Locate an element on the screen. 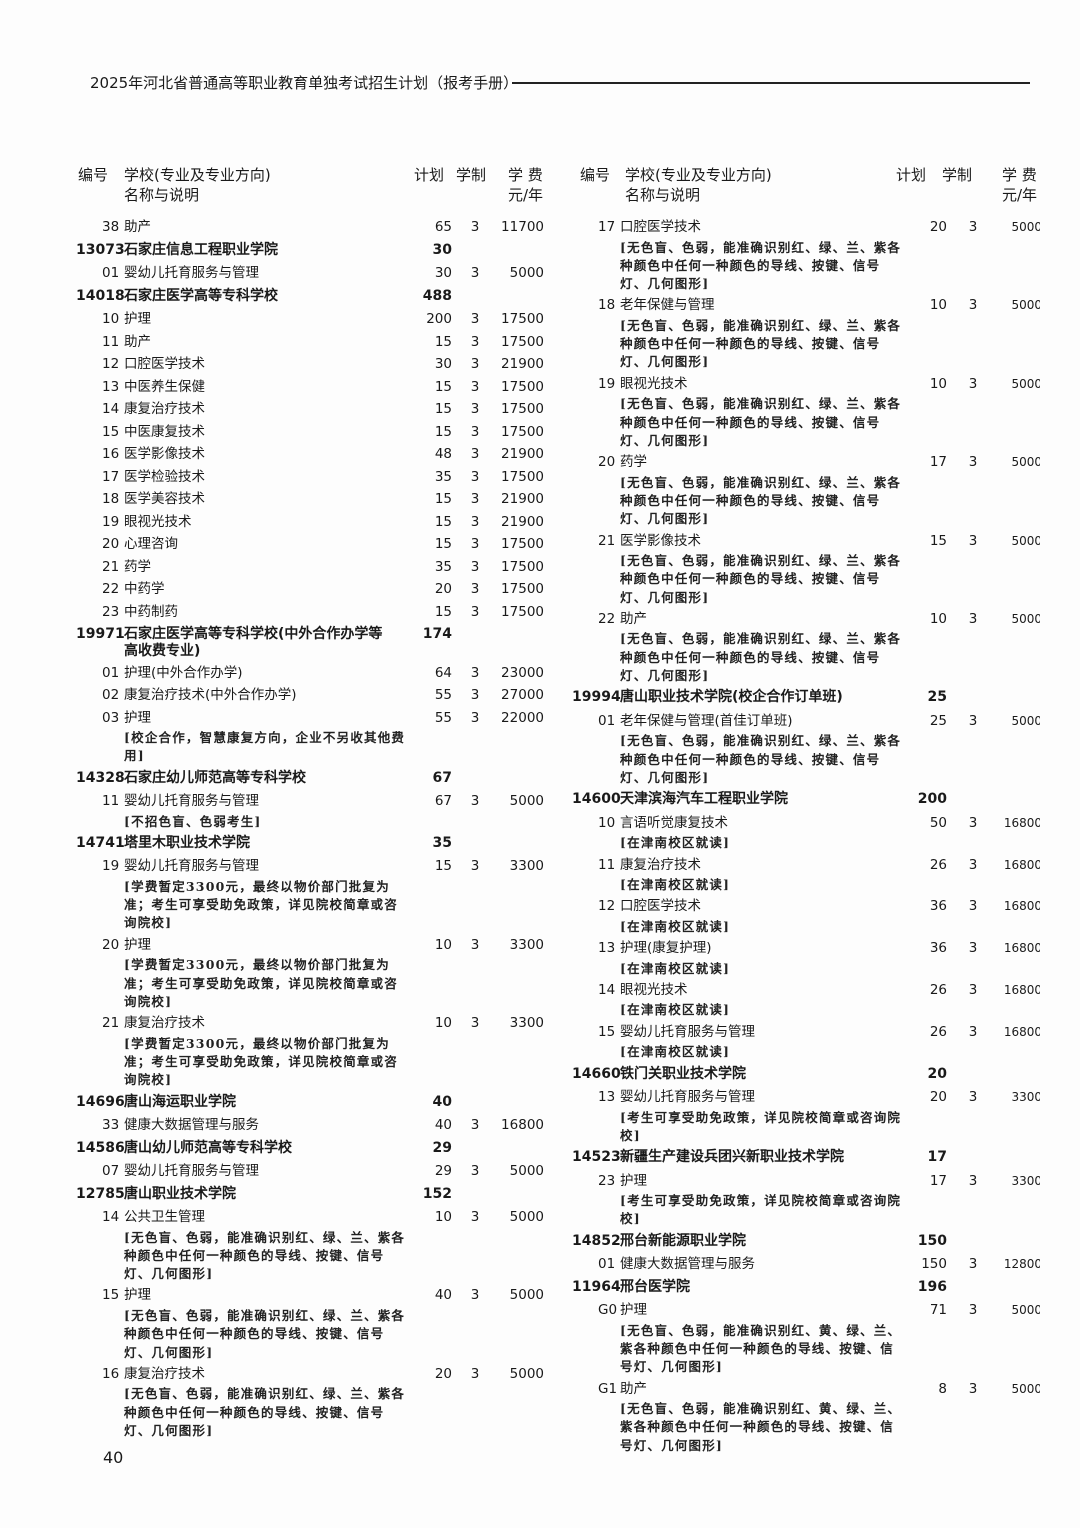 This screenshot has height=1528, width=1080. major-code: 01 is located at coordinates (111, 672).